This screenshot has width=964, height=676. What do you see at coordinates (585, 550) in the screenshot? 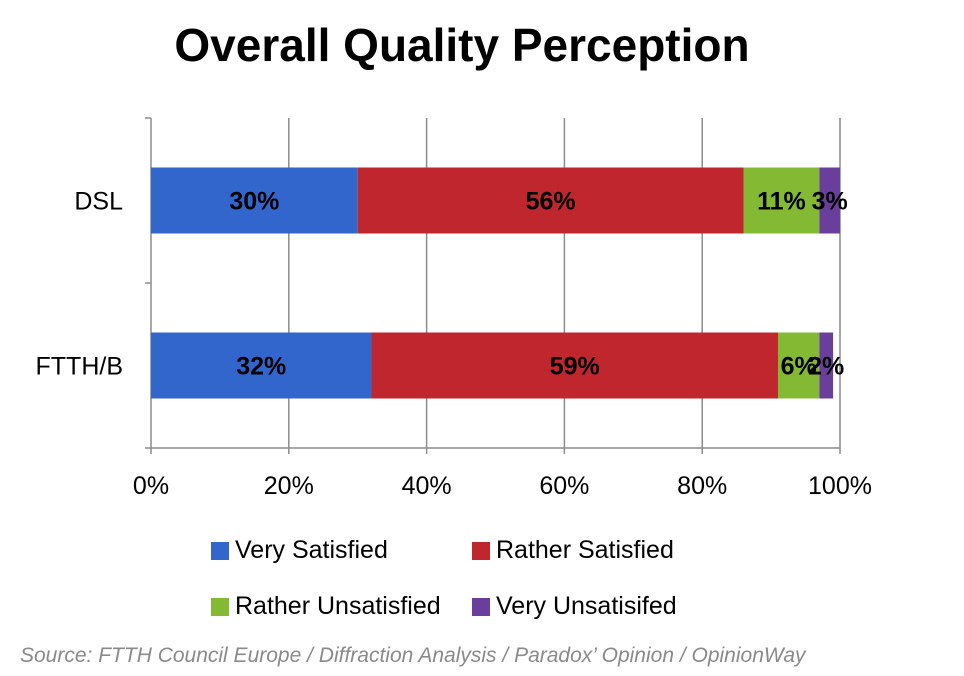
I see `legend-label: Rather Satisfied` at bounding box center [585, 550].